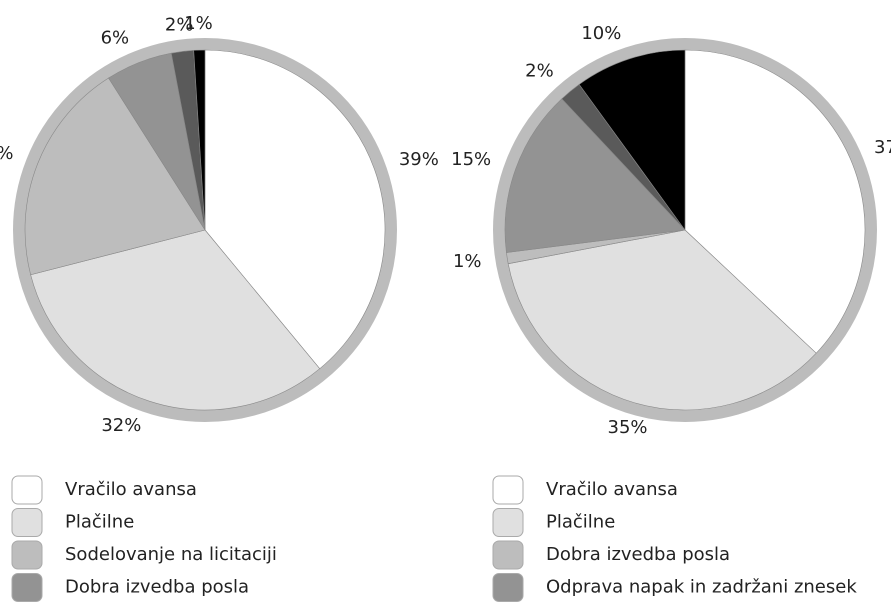 The image size is (891, 603). What do you see at coordinates (882, 147) in the screenshot?
I see `slice-label: 37%` at bounding box center [882, 147].